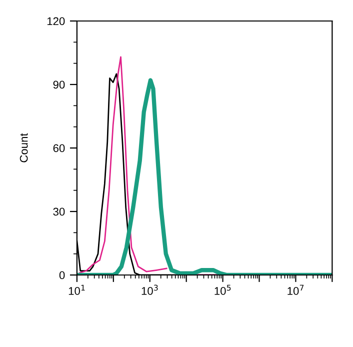  Describe the element at coordinates (150, 289) in the screenshot. I see `x-tick-label: 10$^{3}$` at that location.